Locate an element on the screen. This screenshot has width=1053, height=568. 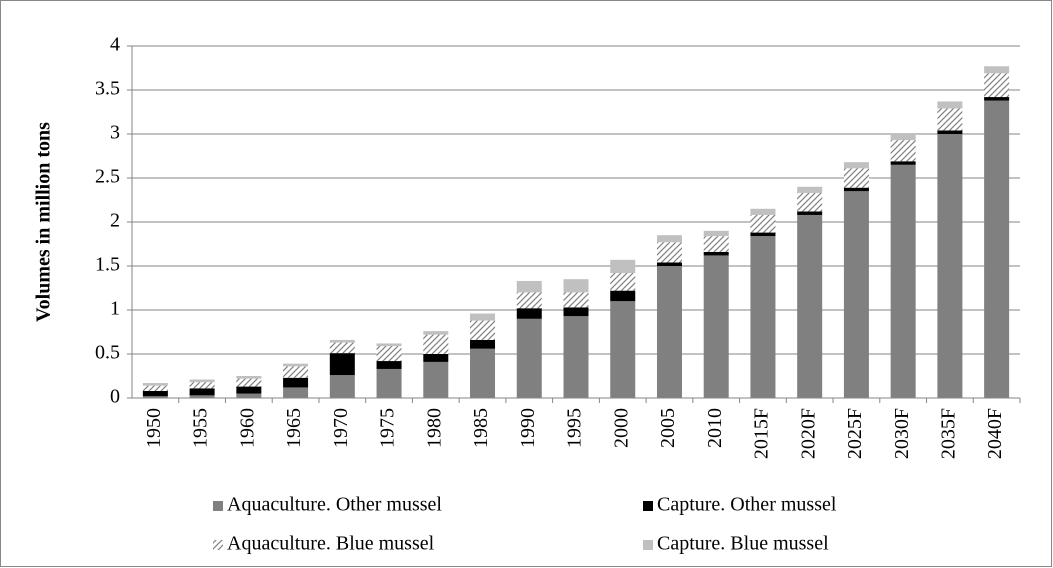
x-tick-label: 1960 is located at coordinates (247, 428).